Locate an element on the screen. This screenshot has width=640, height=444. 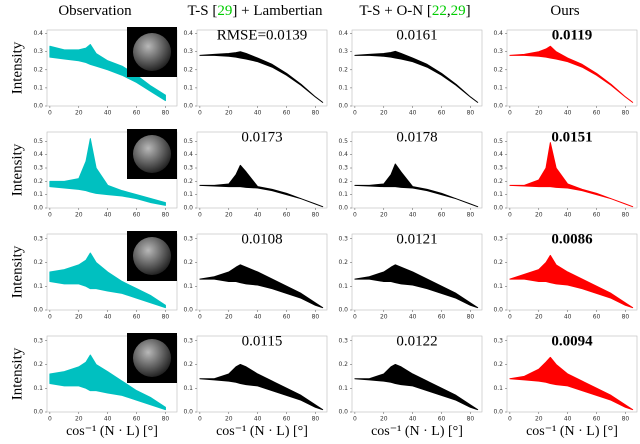
rmse-label: 0.0173 is located at coordinates (261, 137).